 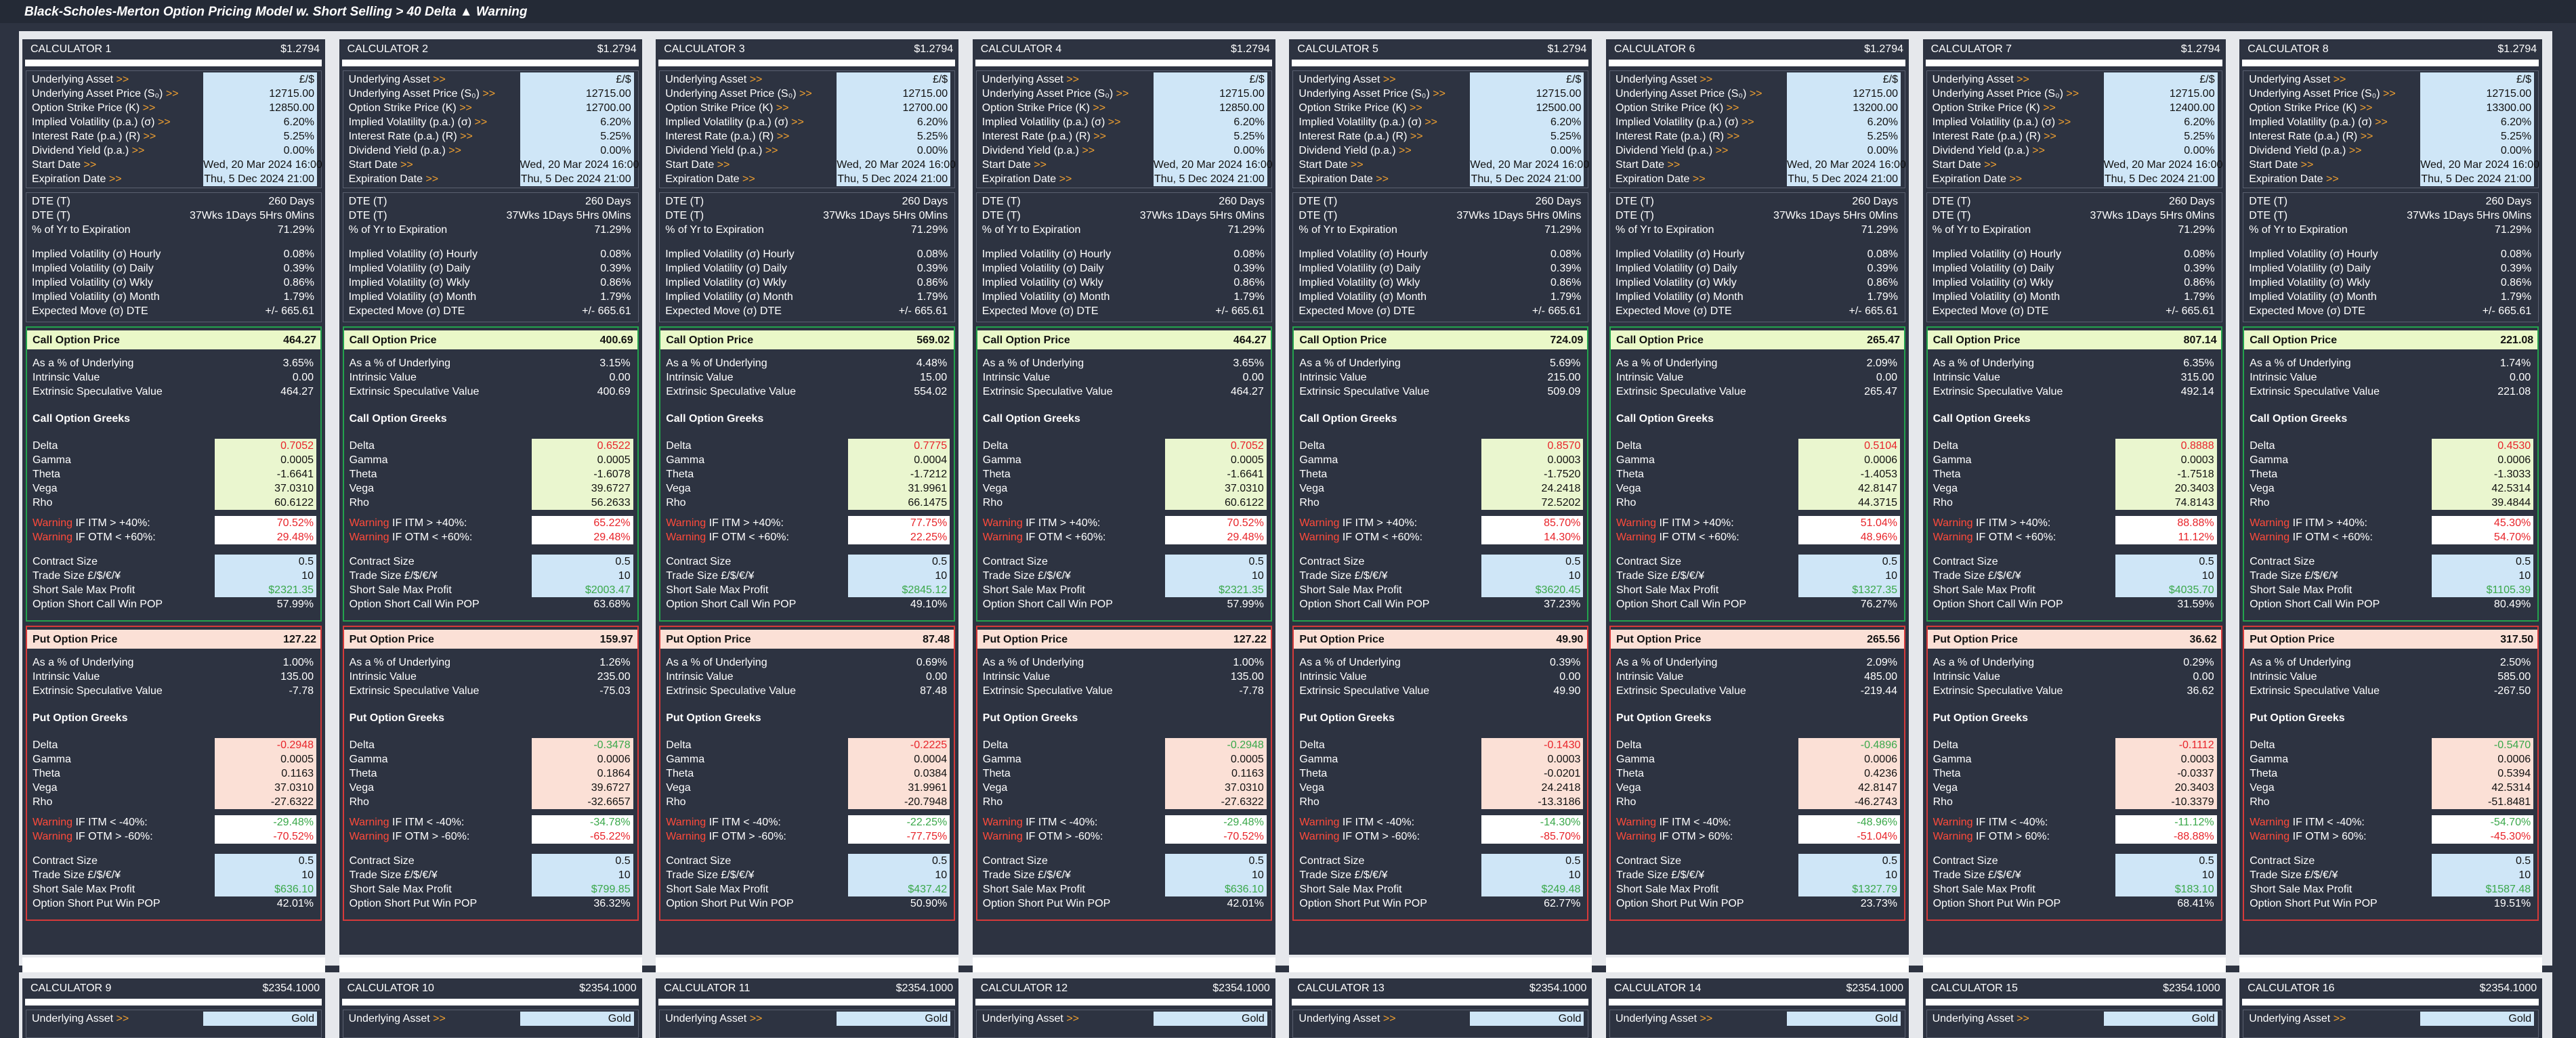 I want to click on strike-input: 13200.00, so click(x=1844, y=108).